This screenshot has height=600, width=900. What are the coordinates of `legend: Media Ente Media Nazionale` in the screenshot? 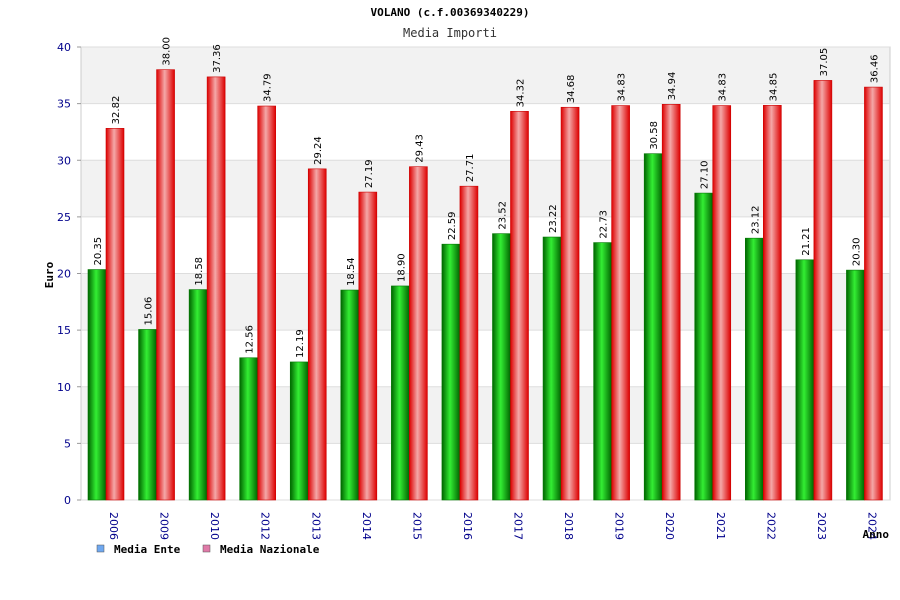 It's located at (208, 549).